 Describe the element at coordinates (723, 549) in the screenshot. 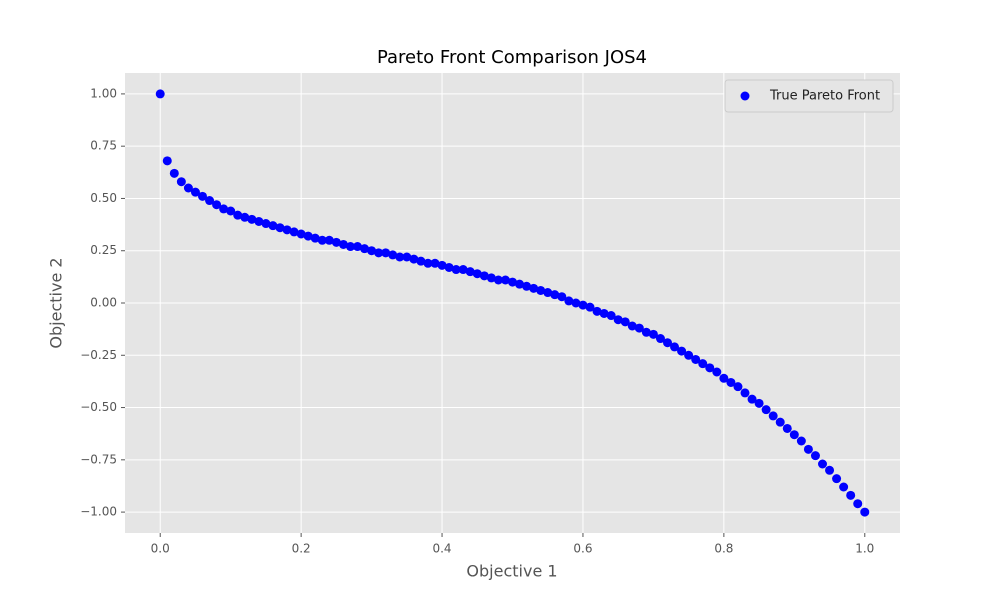

I see `x-tick-label: 0.8` at that location.